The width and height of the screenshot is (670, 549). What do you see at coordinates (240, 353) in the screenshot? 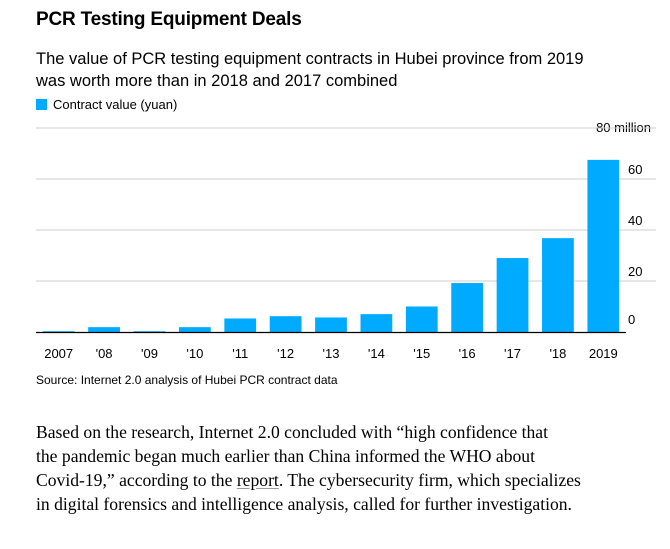
I see `x-tick-label: '11` at bounding box center [240, 353].